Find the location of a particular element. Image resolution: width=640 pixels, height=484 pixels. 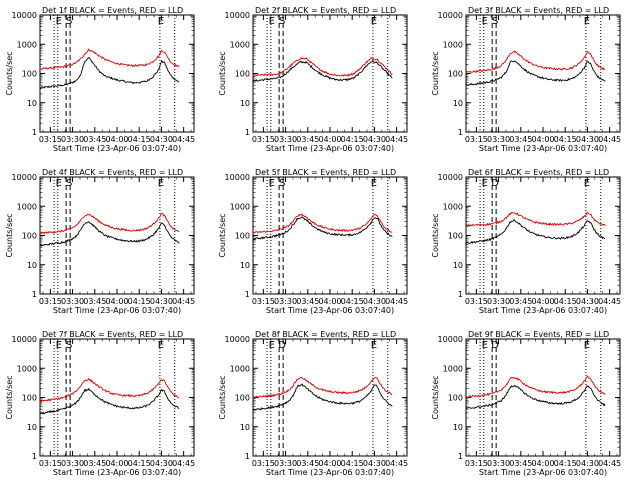

chart-title: Det 3f BLACK = Events, RED = LLD is located at coordinates (538, 10).